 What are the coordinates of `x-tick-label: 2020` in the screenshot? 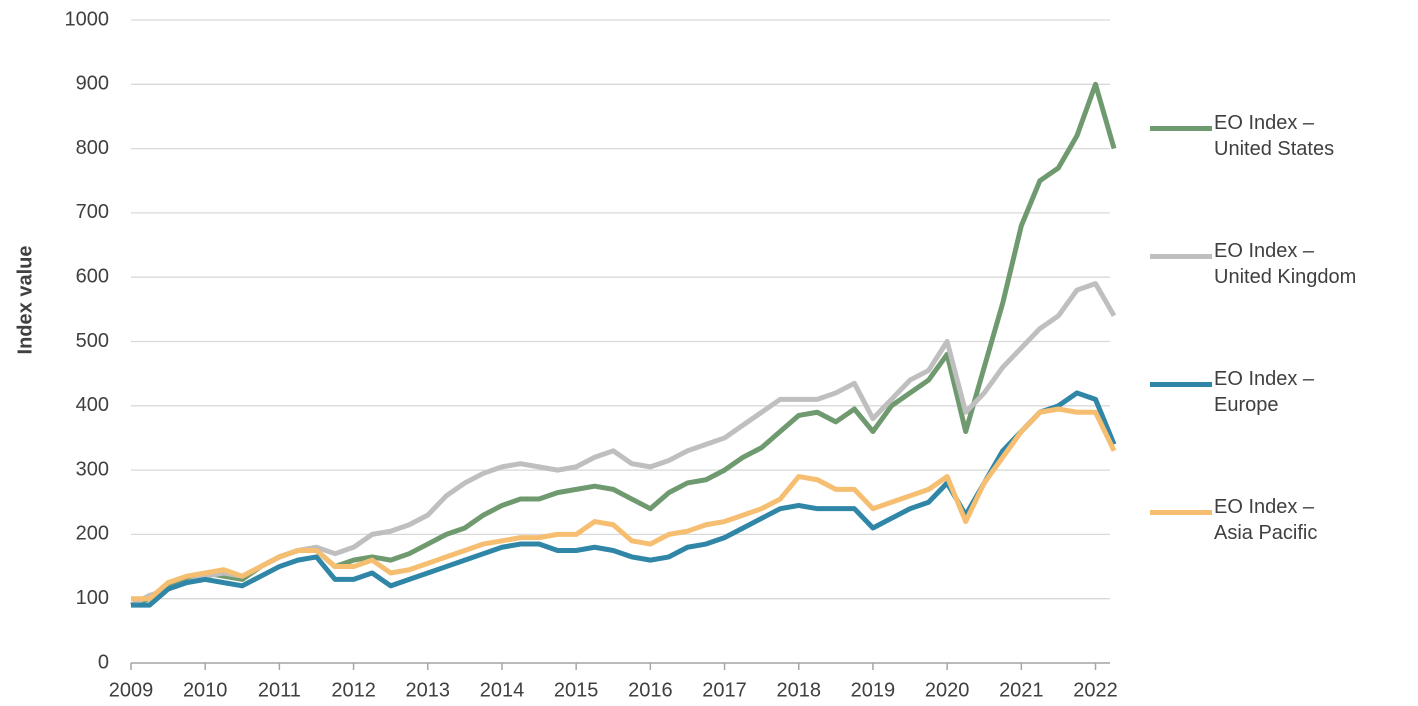 It's located at (947, 690).